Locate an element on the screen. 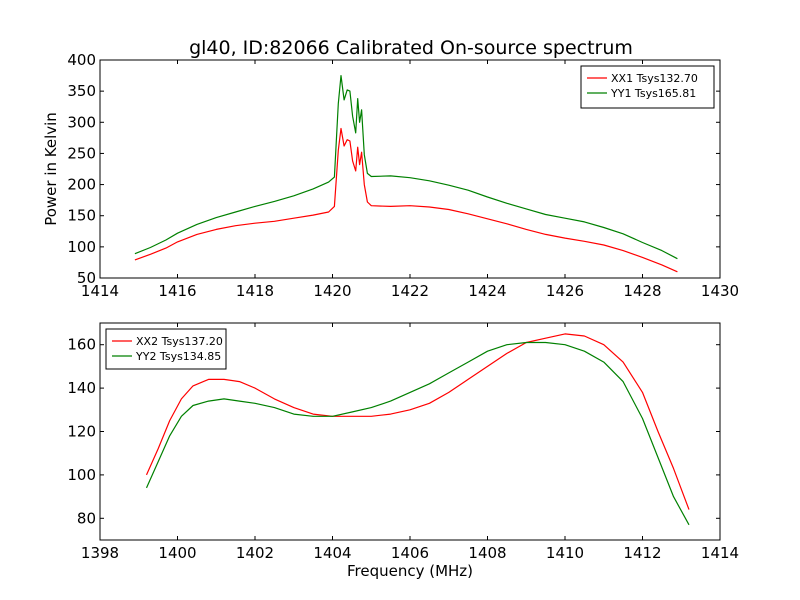  panel-1-x-tick-label: 1402 is located at coordinates (255, 553).